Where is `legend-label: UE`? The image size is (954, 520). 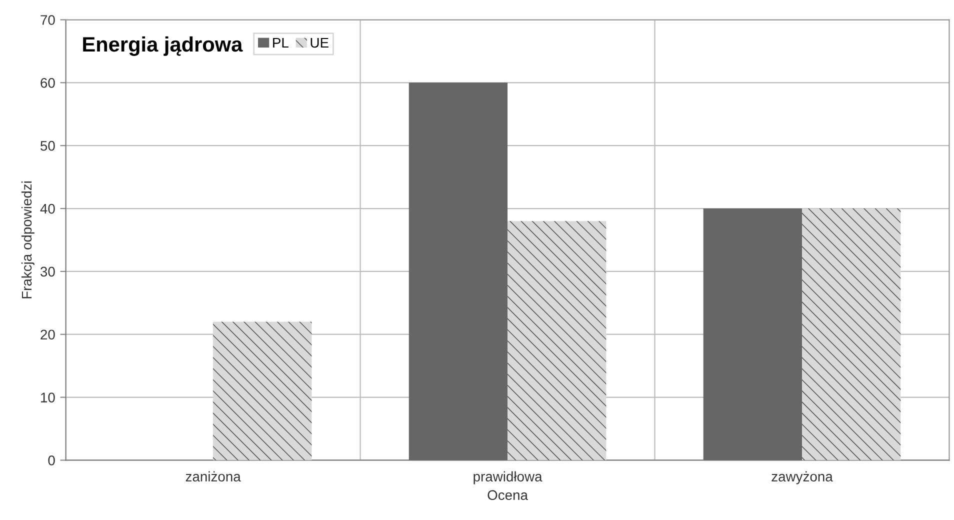 legend-label: UE is located at coordinates (319, 43).